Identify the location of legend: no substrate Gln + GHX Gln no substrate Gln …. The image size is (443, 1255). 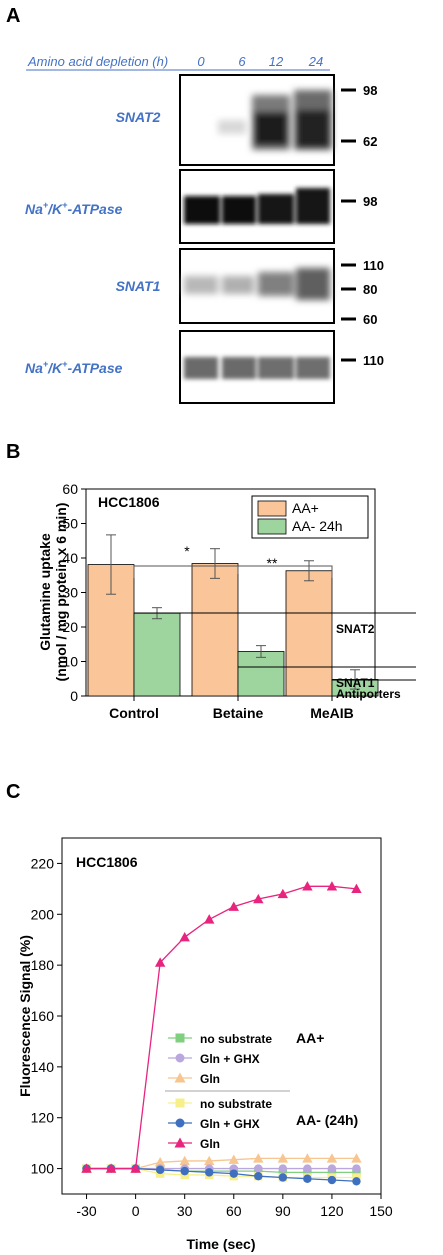
(227, 1091).